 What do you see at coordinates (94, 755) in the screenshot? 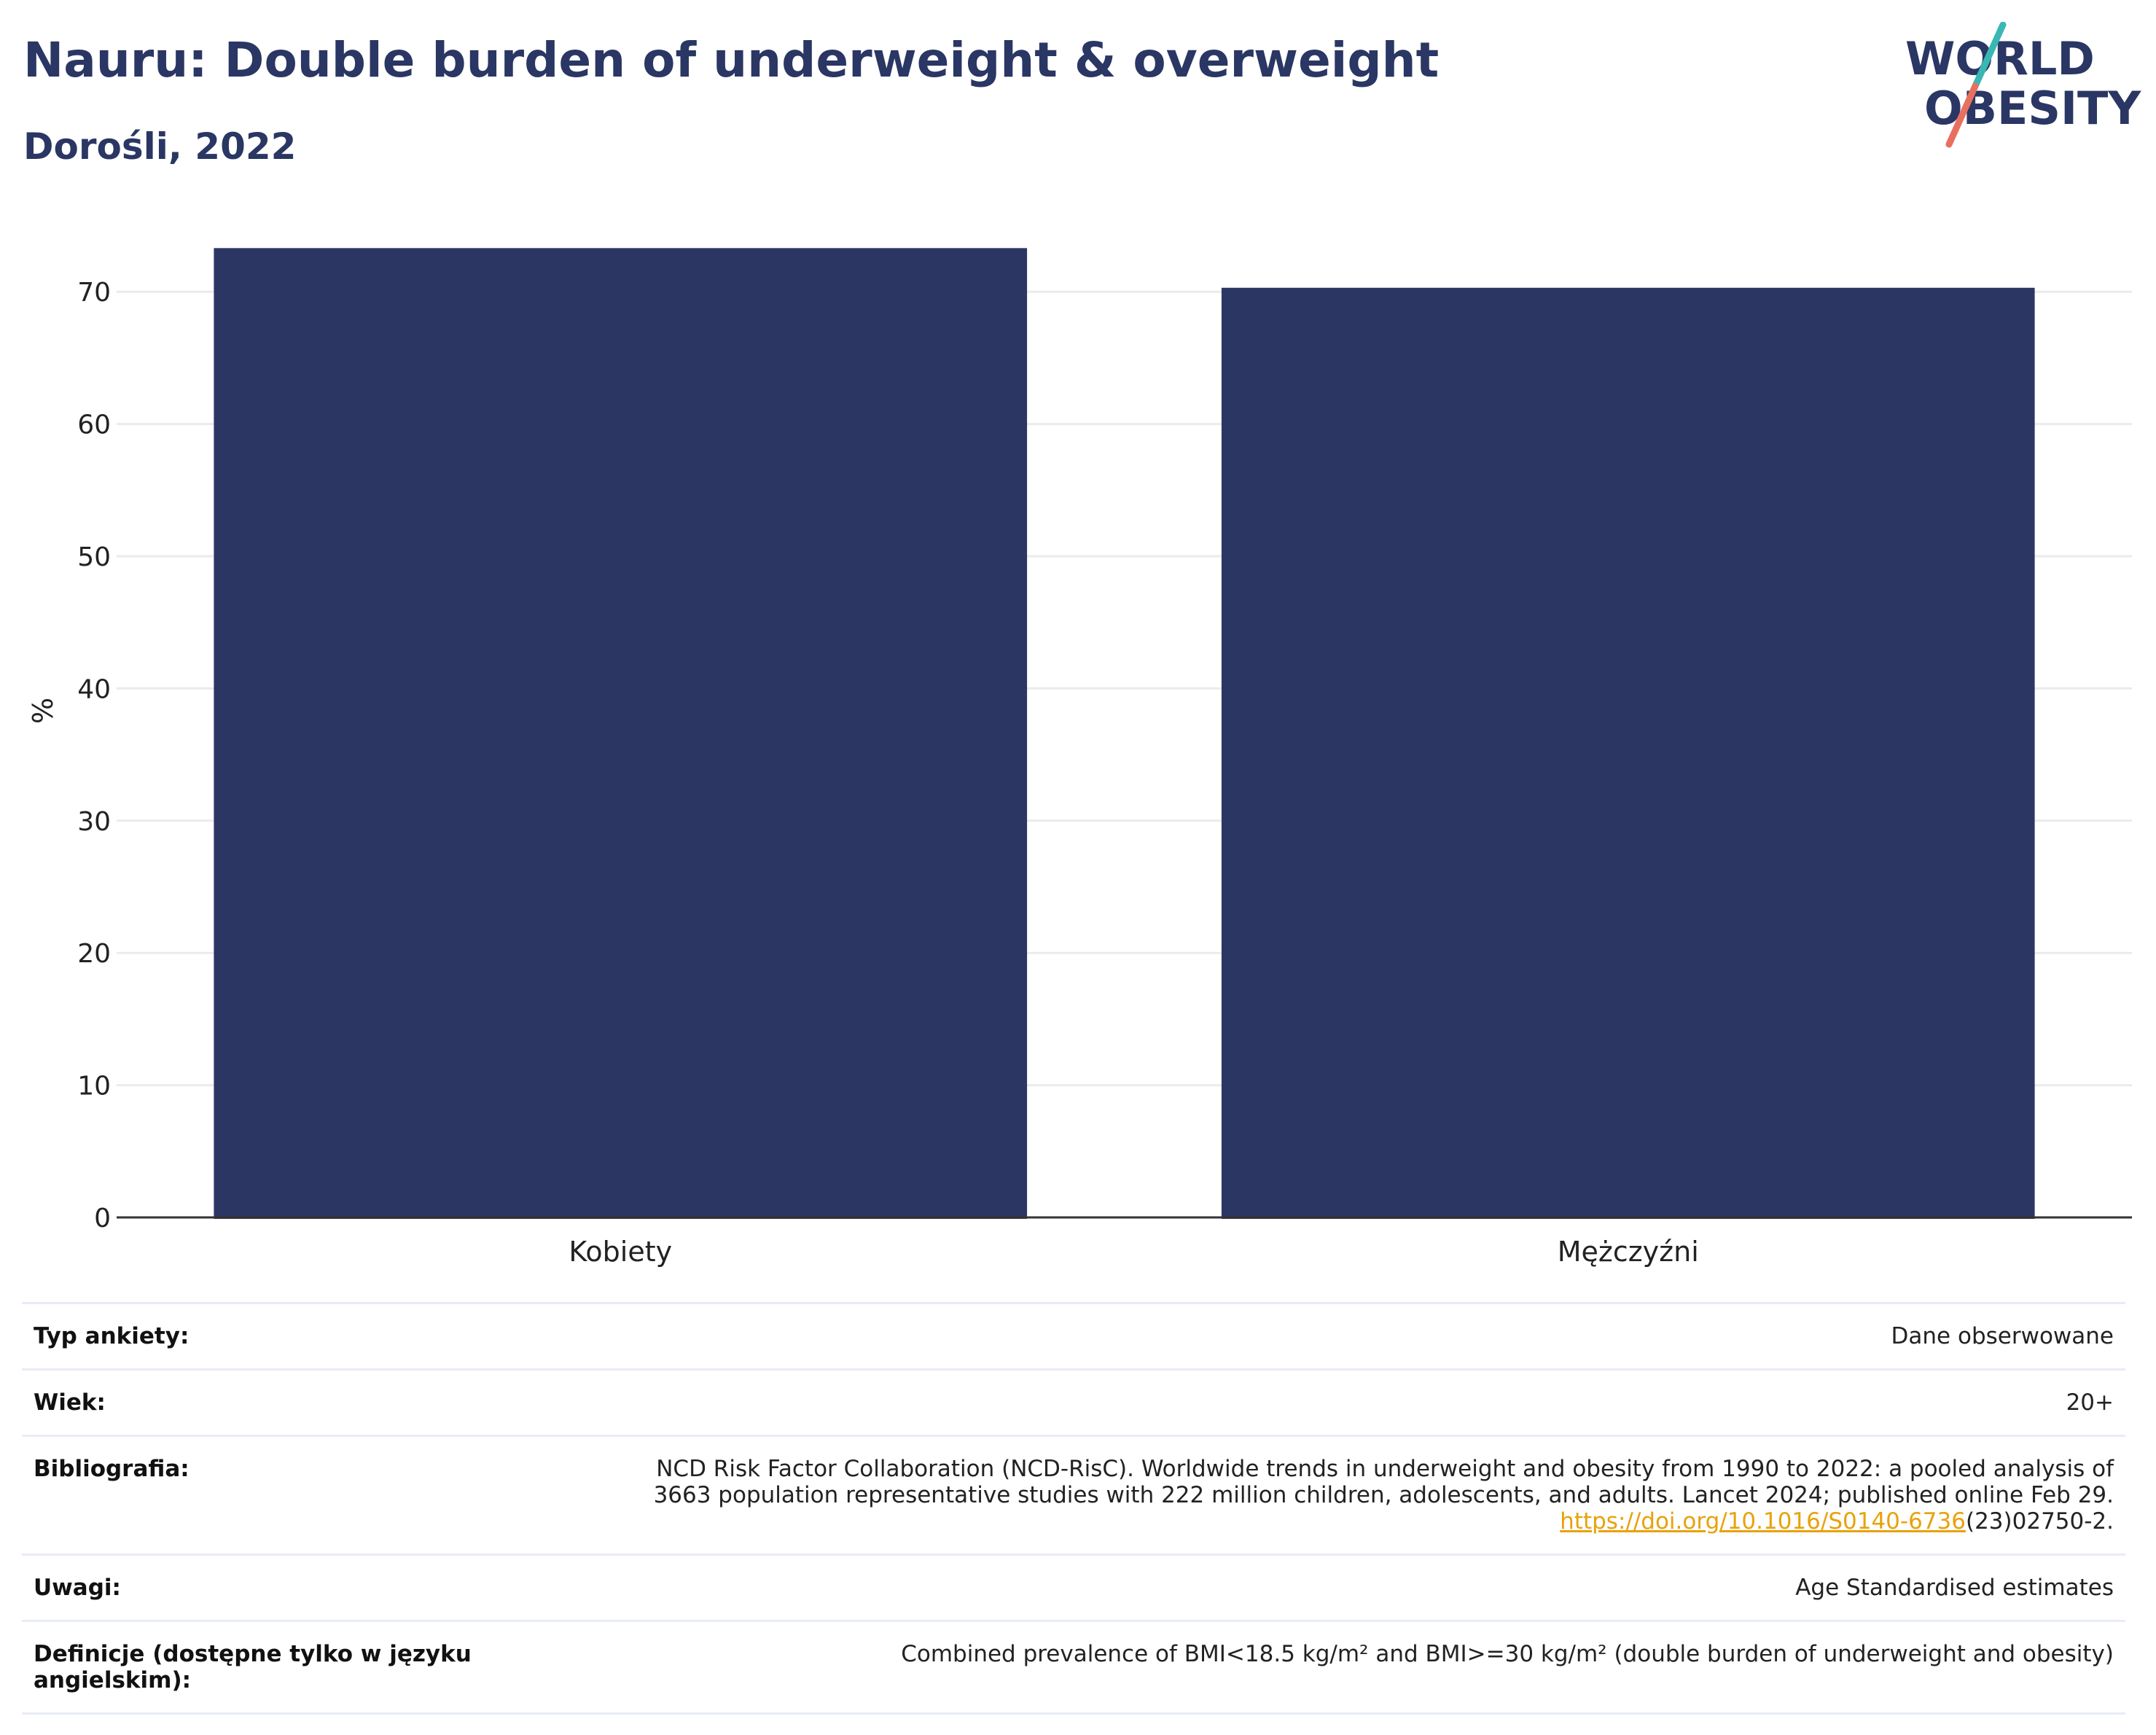
I see `y-axis-ticks: 0 10 20 30 40 50 60 70` at bounding box center [94, 755].